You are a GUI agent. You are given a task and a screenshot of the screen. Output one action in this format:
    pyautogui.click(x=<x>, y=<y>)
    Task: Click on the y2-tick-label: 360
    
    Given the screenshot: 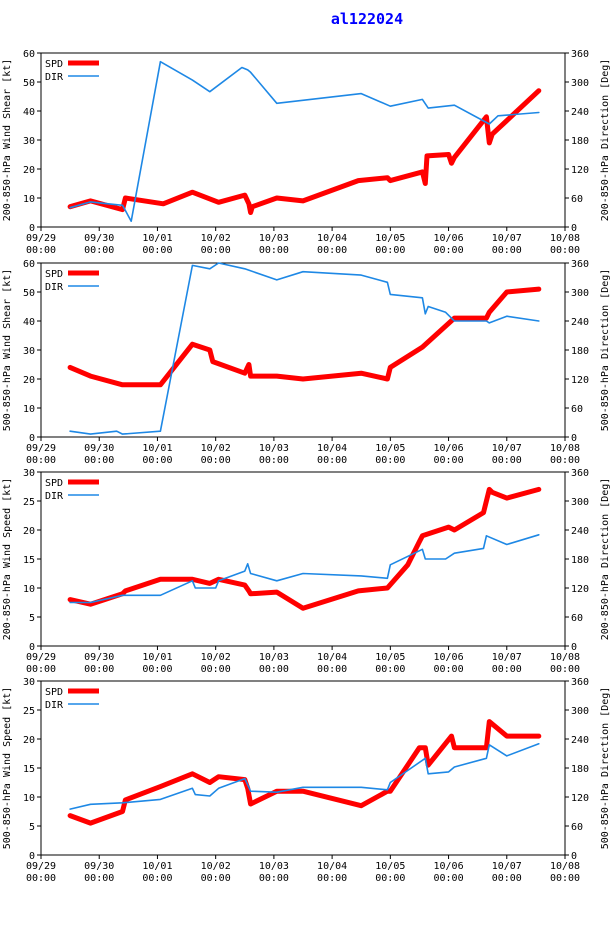 What is the action you would take?
    pyautogui.click(x=580, y=473)
    